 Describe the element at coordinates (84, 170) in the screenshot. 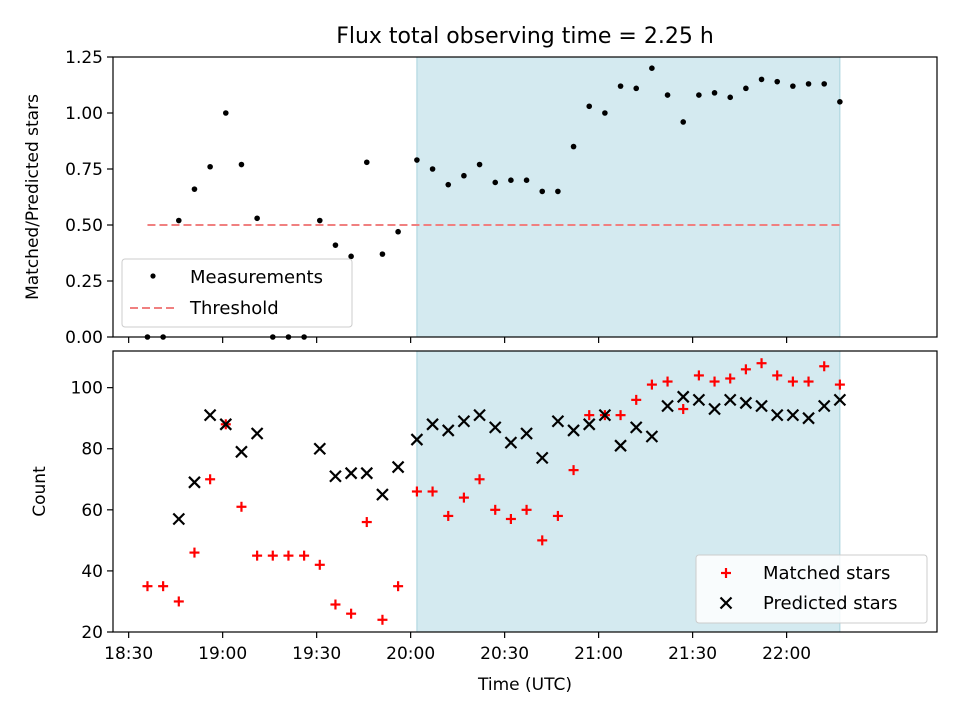

I see `y-tick-label: 0.75` at that location.